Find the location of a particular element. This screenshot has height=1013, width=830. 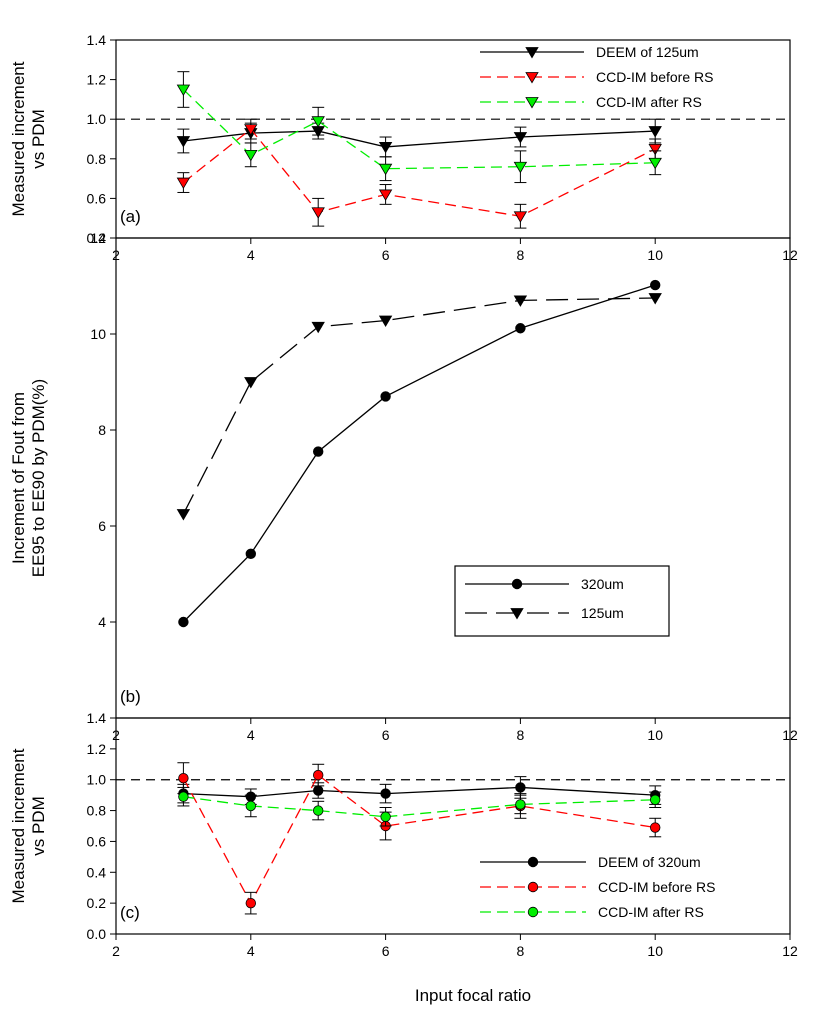

legend-label: 125um is located at coordinates (602, 613).